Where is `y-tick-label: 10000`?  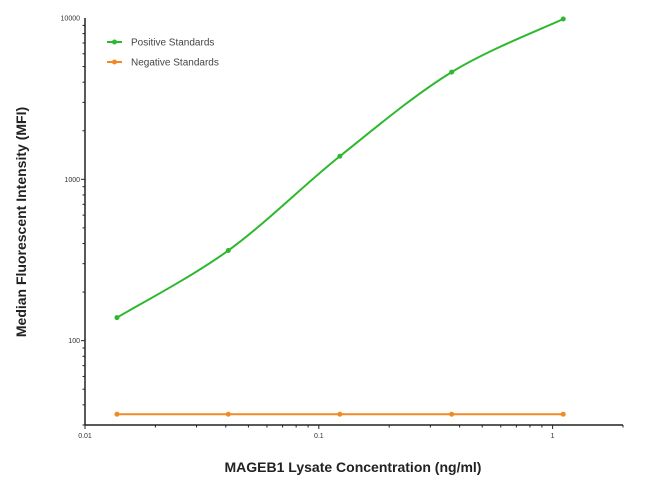 y-tick-label: 10000 is located at coordinates (71, 19).